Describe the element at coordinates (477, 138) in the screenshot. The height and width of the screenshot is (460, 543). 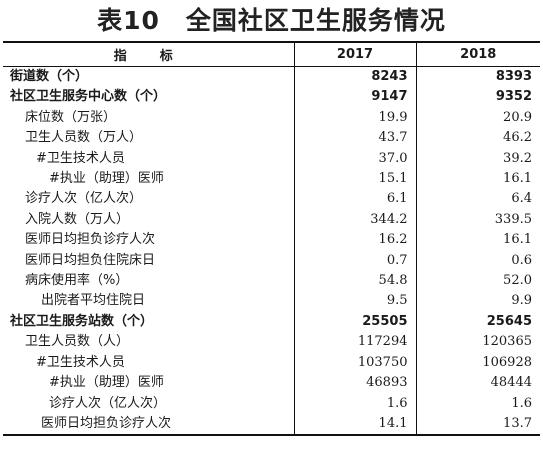
I see `value-2018: 46.2` at that location.